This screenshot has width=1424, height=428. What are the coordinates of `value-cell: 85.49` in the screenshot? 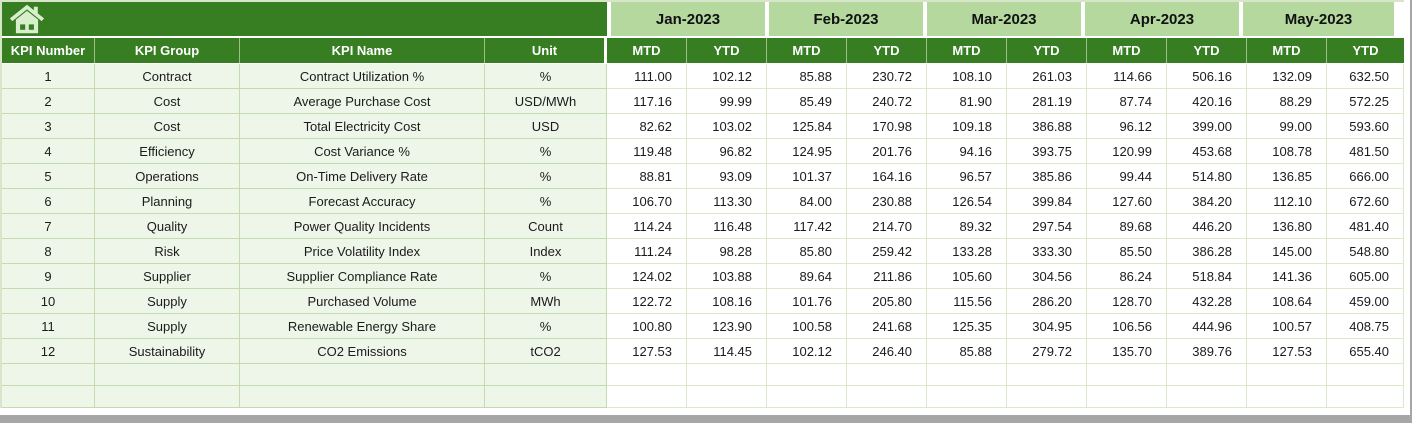 It's located at (807, 101).